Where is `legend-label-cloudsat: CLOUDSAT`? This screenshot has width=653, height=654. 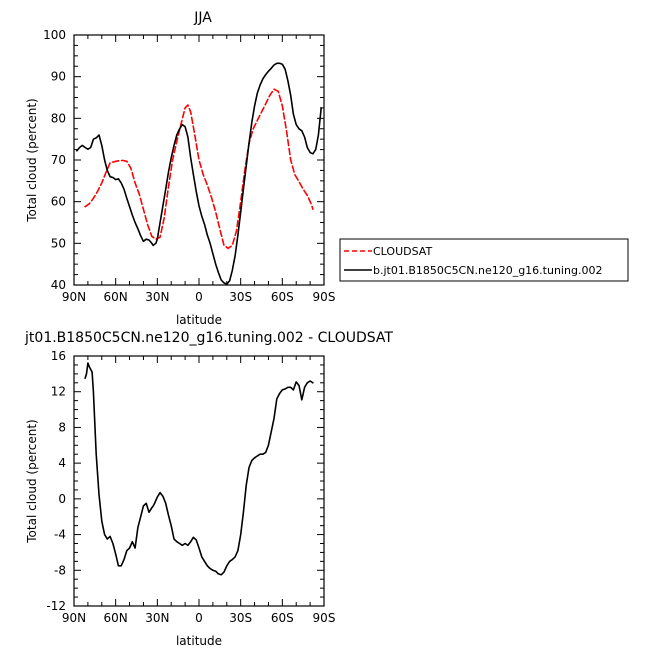 legend-label-cloudsat: CLOUDSAT is located at coordinates (402, 251).